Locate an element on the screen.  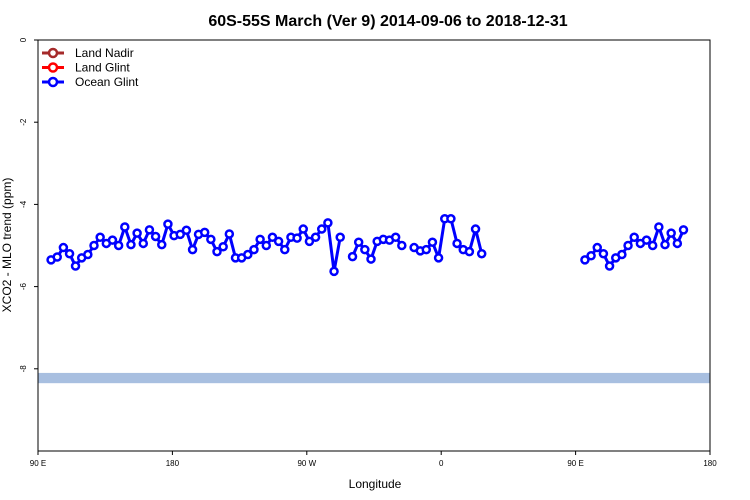
y-tick-label: -2 is located at coordinates (23, 122).